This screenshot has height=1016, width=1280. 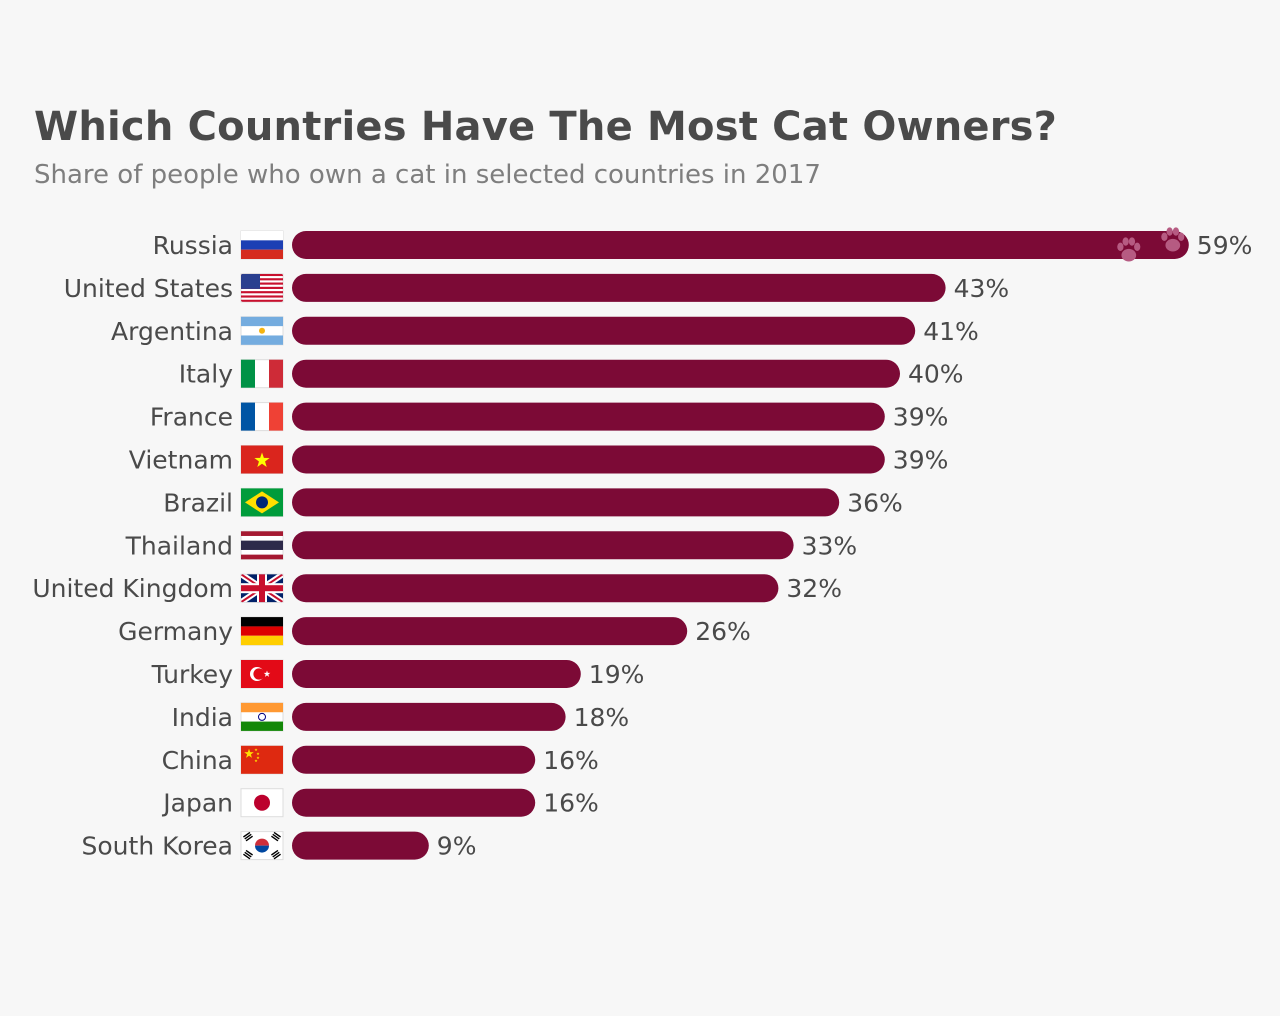 I want to click on italy-flag-icon, so click(x=262, y=374).